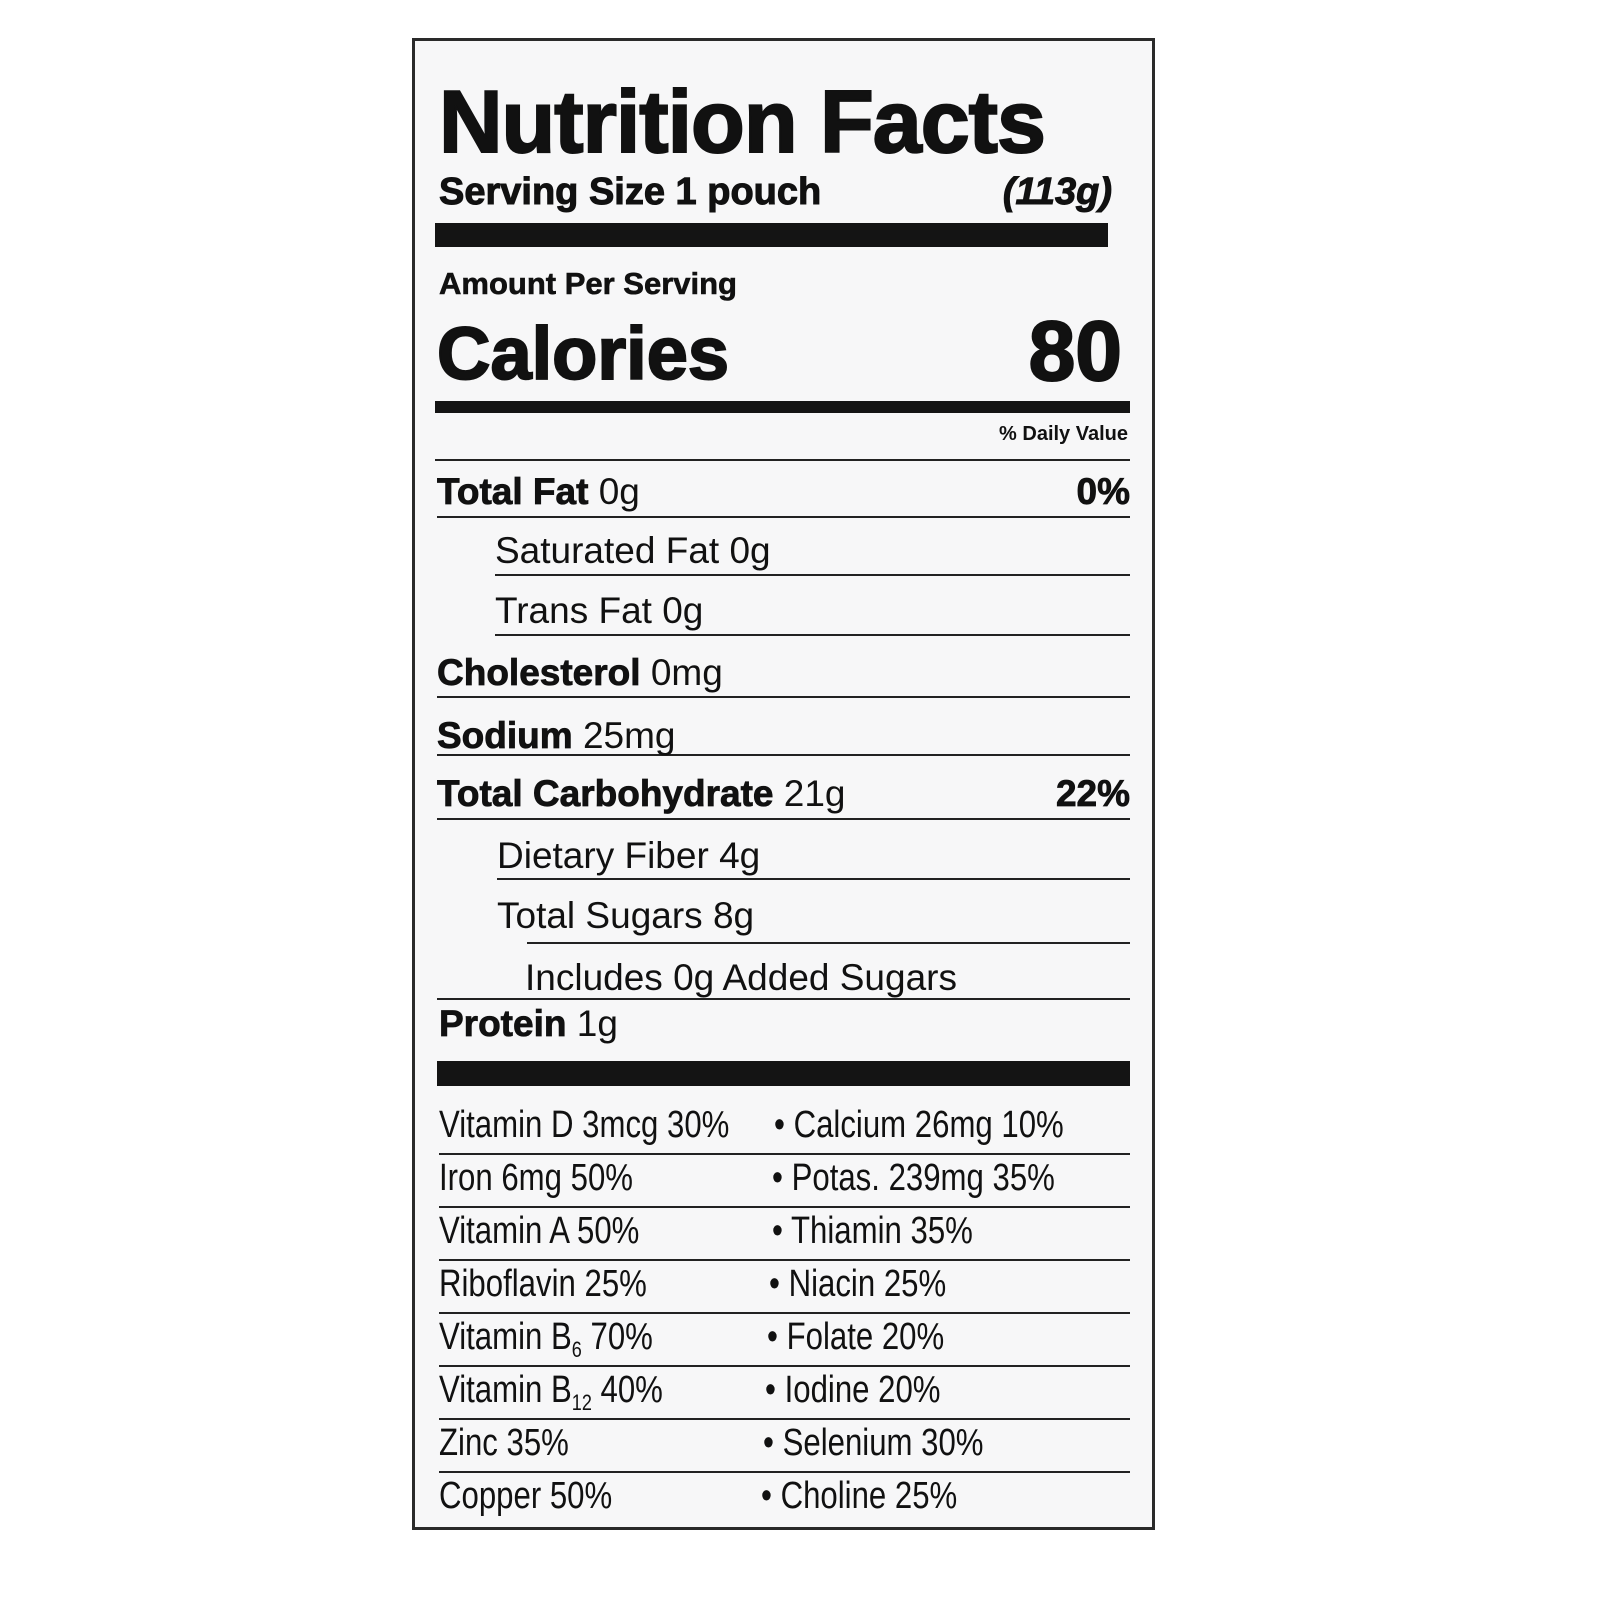 The width and height of the screenshot is (1600, 1600). I want to click on label-title: Nutrition Facts, so click(742, 121).